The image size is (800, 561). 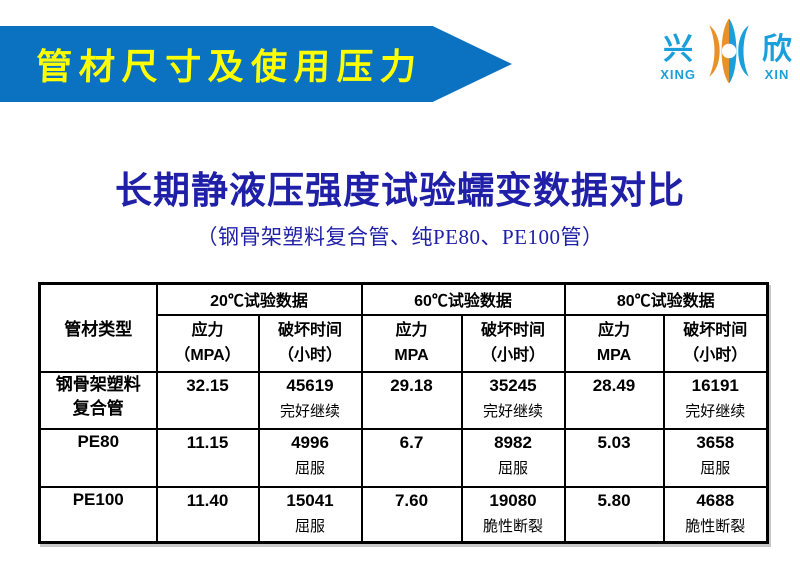 I want to click on logo-right-text: 欣 XIN, so click(x=777, y=57).